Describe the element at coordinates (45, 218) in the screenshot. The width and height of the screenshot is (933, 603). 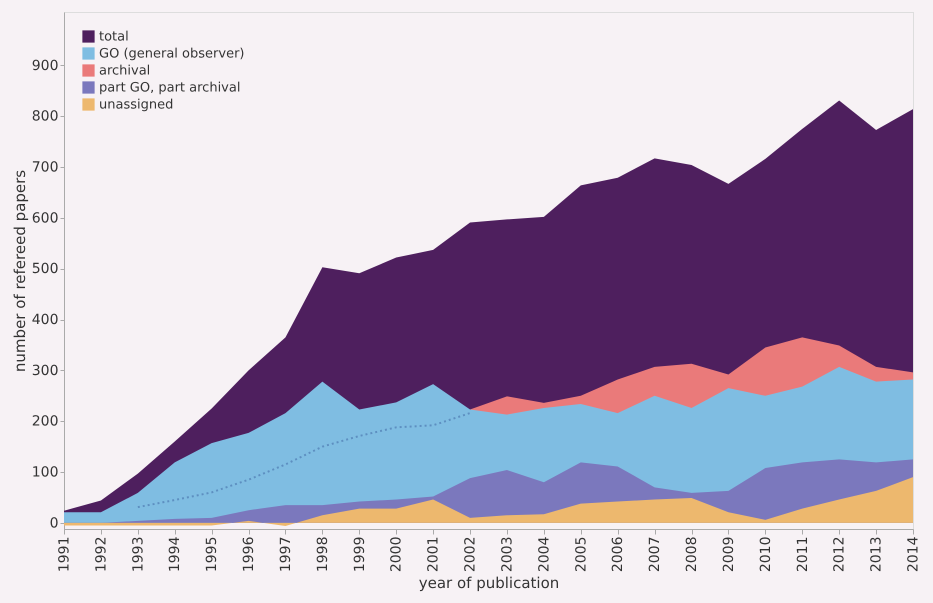
I see `y-tick-label: 600` at that location.